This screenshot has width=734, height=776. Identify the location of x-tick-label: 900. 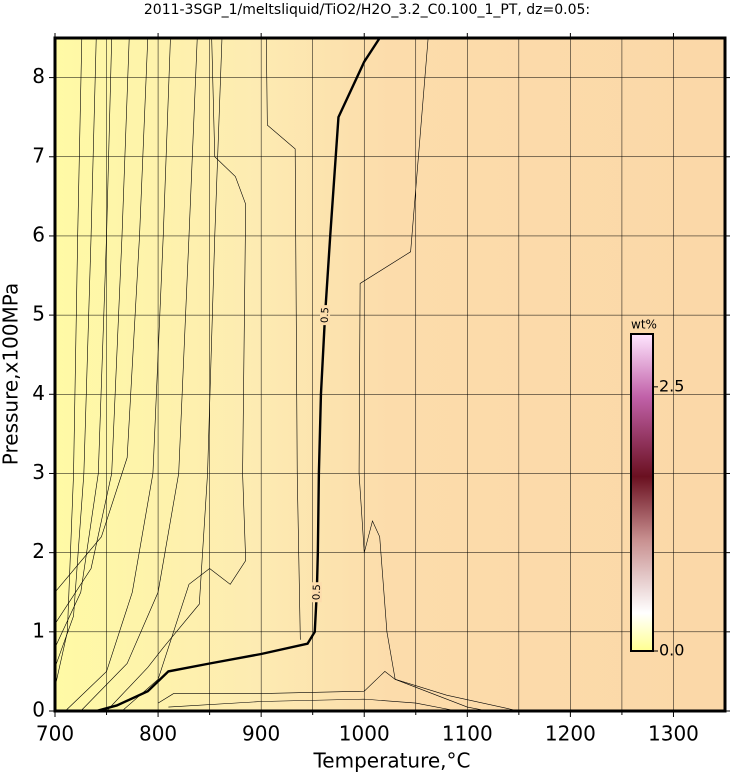
(261, 734).